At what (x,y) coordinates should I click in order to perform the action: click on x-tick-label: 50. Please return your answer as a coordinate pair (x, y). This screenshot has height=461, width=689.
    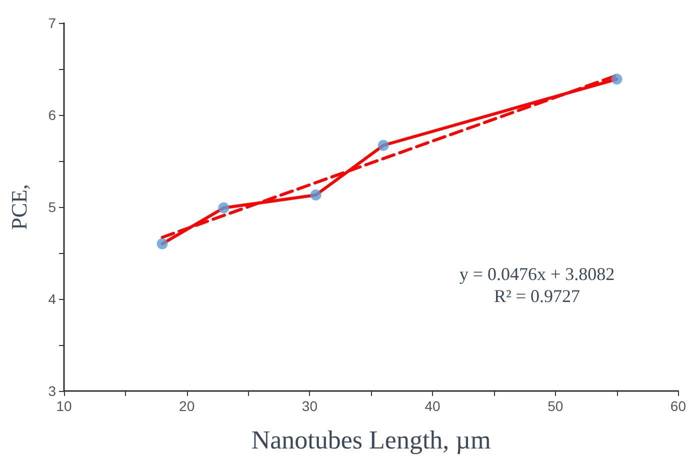
    Looking at the image, I should click on (556, 406).